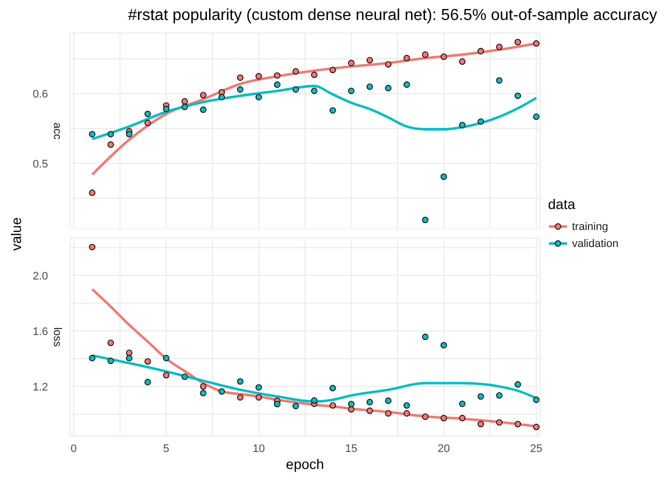 Image resolution: width=672 pixels, height=480 pixels. I want to click on legend-title: data, so click(562, 204).